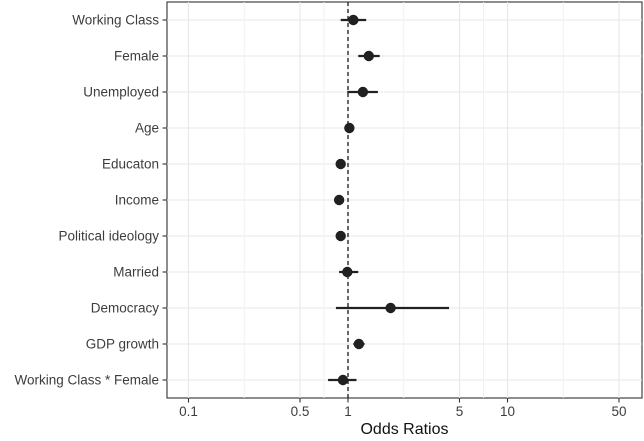 This screenshot has width=644, height=441. What do you see at coordinates (115, 20) in the screenshot?
I see `y-axis-label: Working Class` at bounding box center [115, 20].